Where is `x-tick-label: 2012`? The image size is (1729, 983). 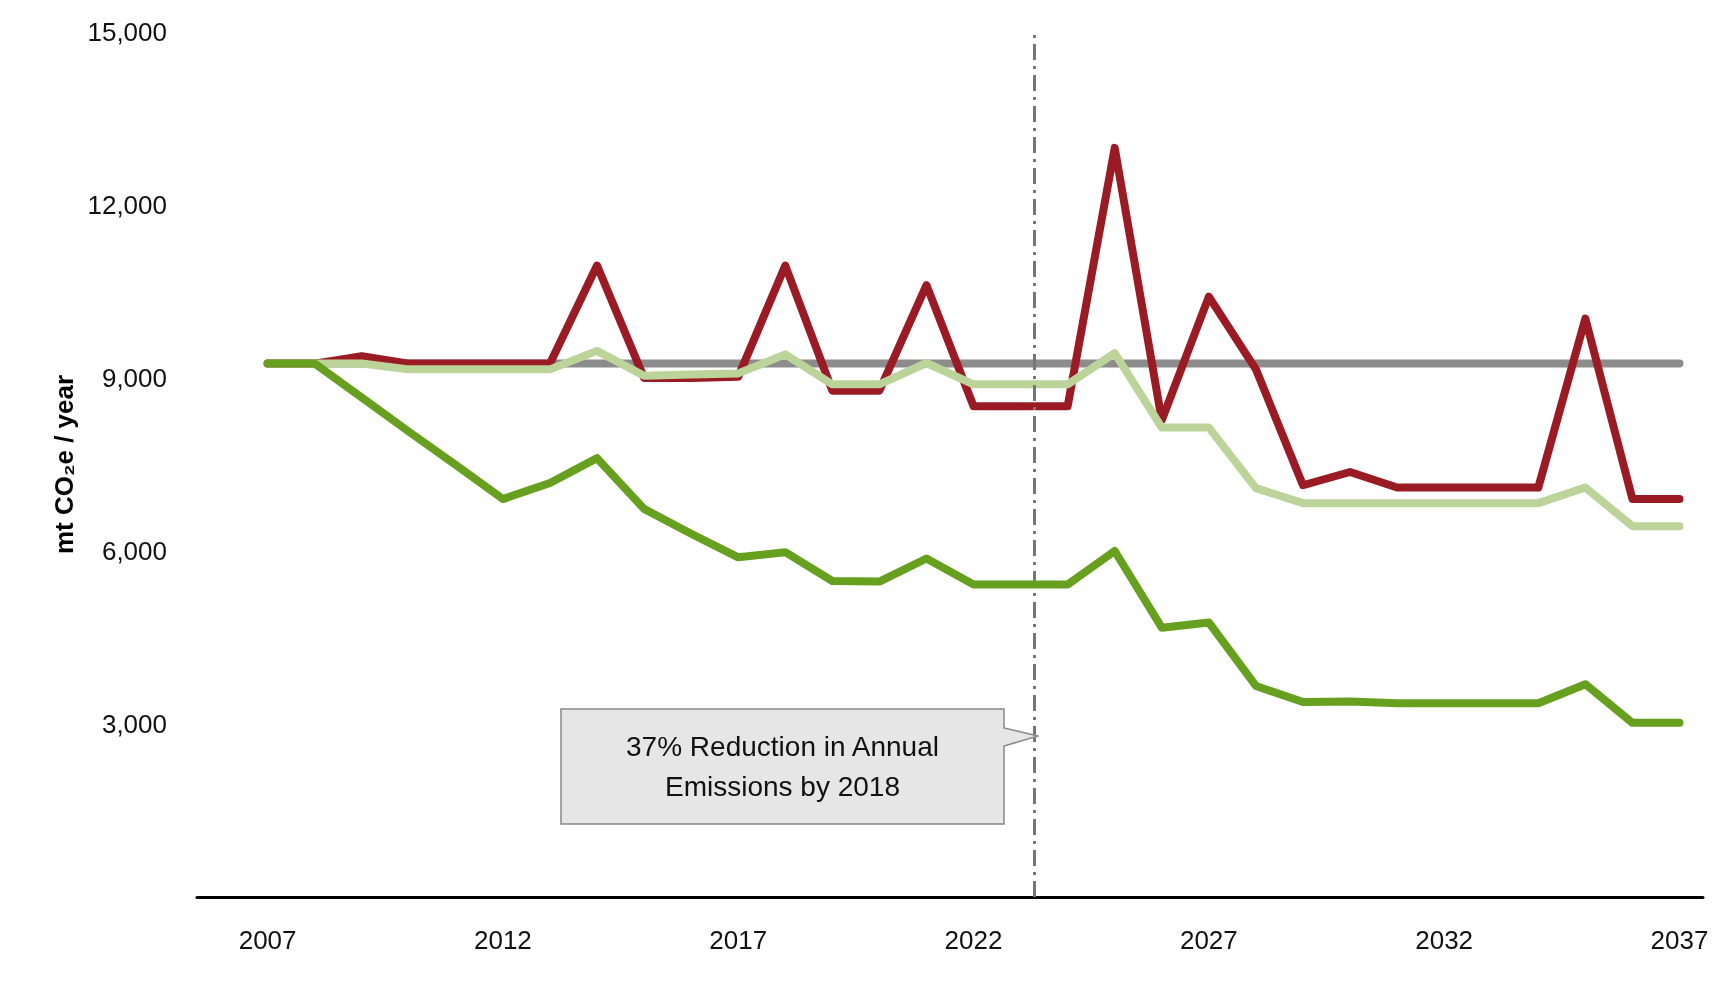
x-tick-label: 2012 is located at coordinates (502, 940).